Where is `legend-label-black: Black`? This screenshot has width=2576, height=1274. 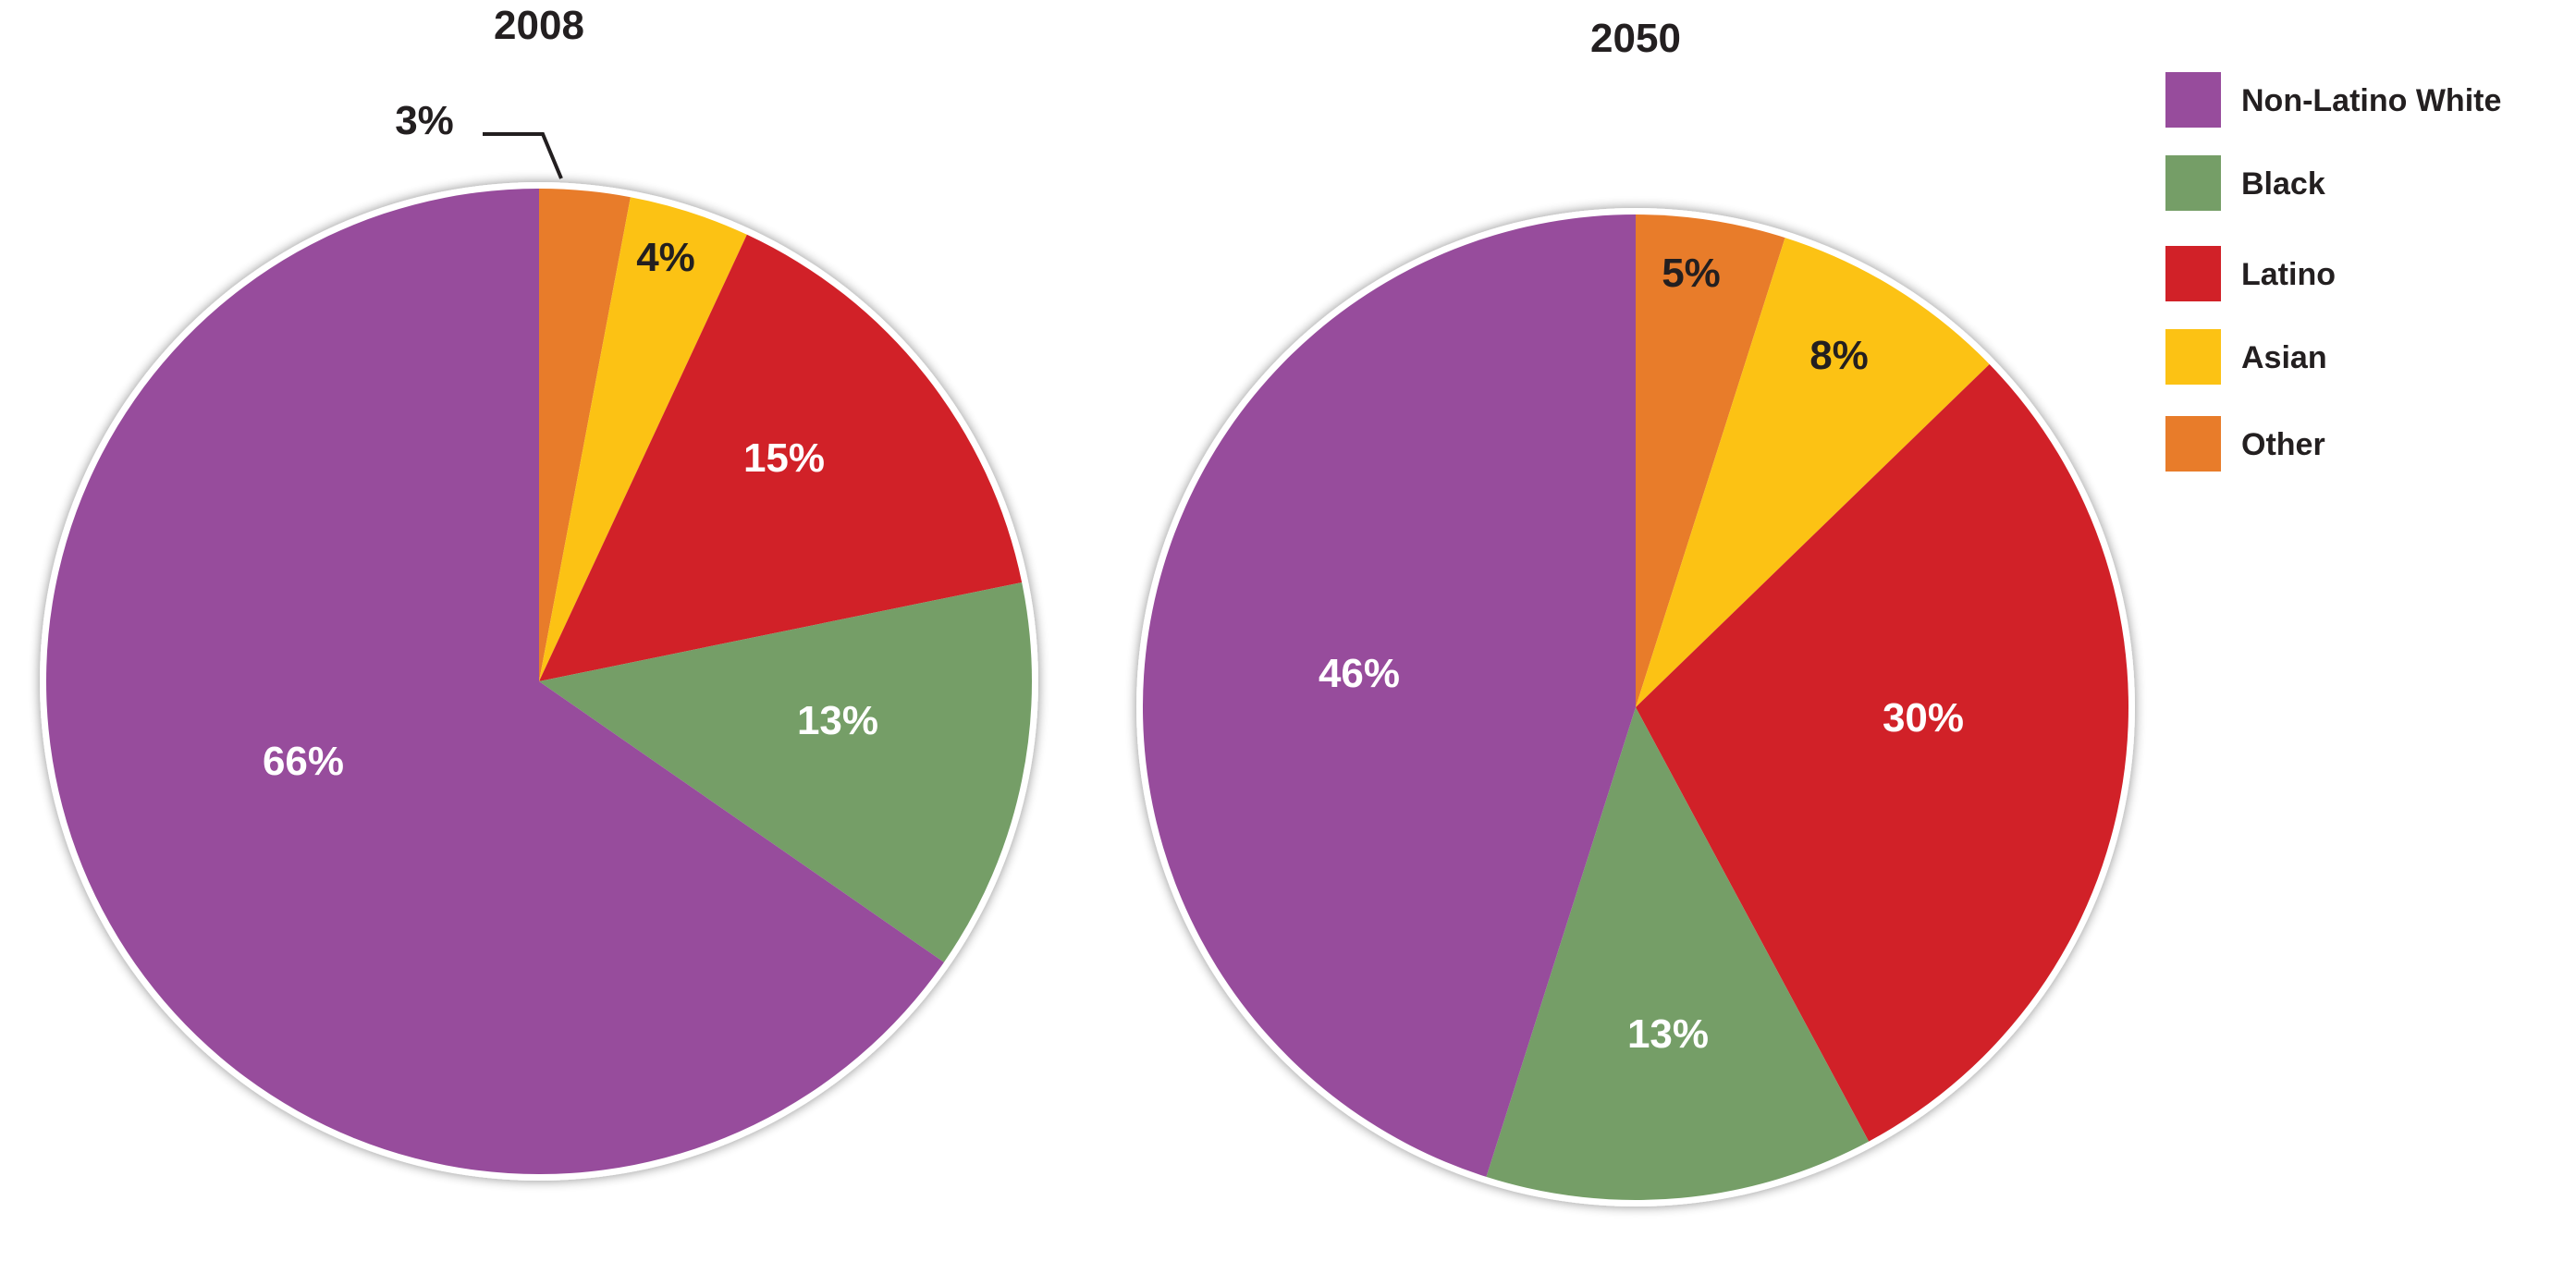 legend-label-black: Black is located at coordinates (2283, 184).